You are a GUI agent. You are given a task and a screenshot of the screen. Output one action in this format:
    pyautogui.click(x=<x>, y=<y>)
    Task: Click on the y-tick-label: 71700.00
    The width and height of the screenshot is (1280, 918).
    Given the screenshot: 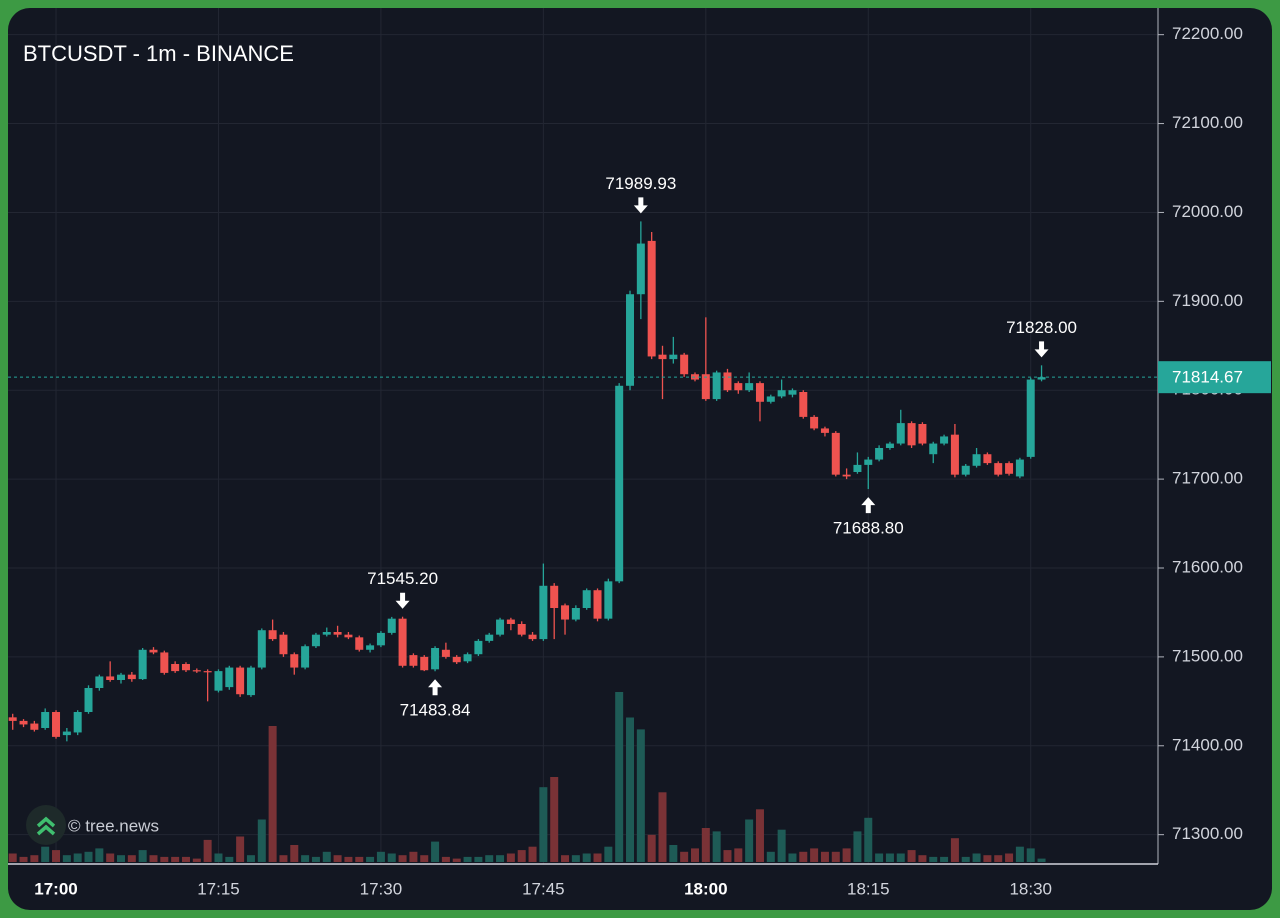 What is the action you would take?
    pyautogui.click(x=1207, y=478)
    